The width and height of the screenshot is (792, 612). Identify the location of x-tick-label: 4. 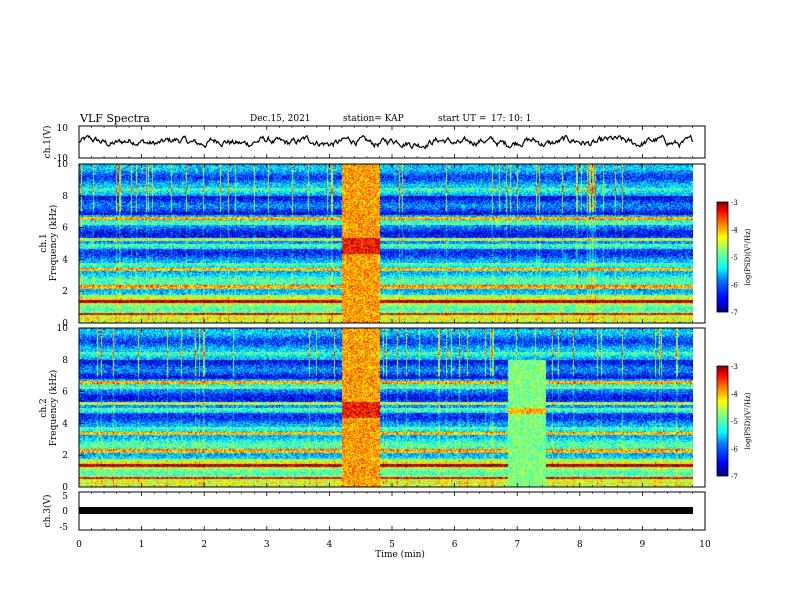
(330, 545).